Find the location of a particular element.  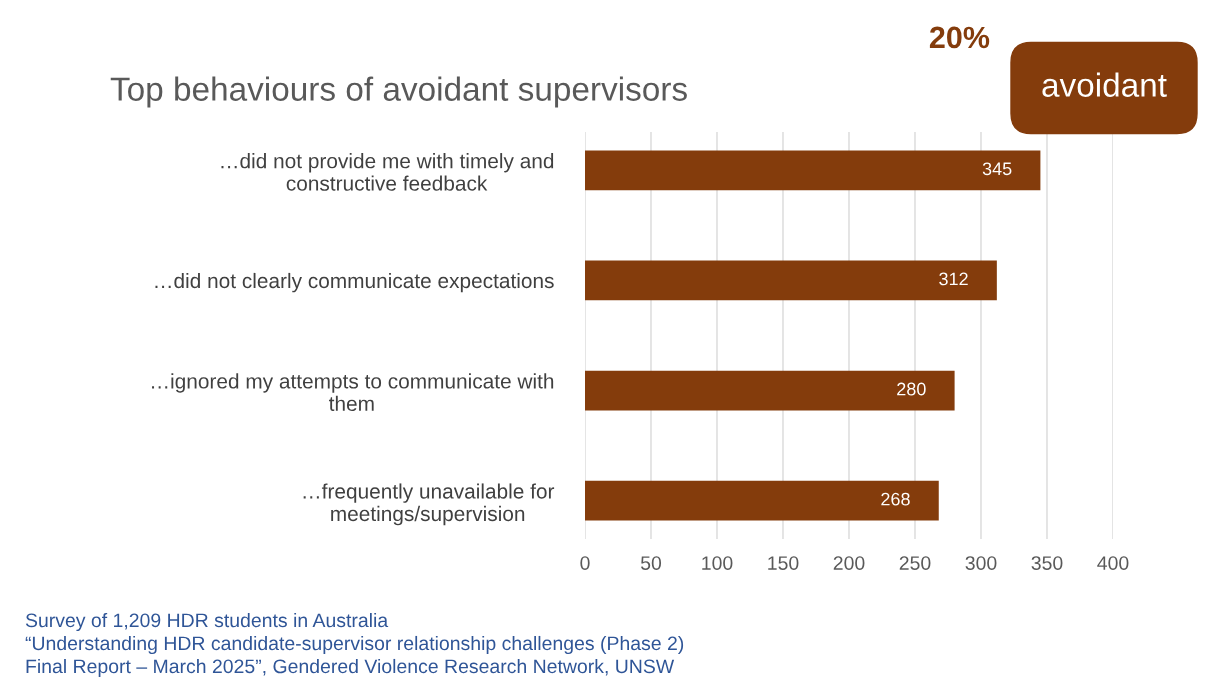

data-label: 268 is located at coordinates (895, 499).